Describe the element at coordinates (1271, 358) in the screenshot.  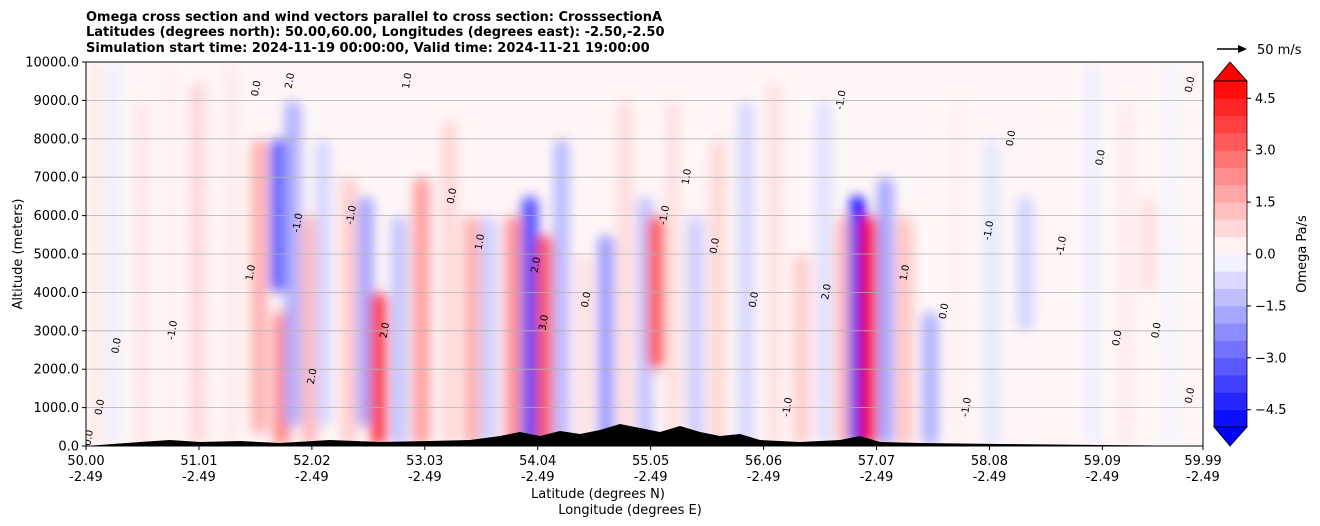
I see `colorbar-tick-label-5: −3.0` at that location.